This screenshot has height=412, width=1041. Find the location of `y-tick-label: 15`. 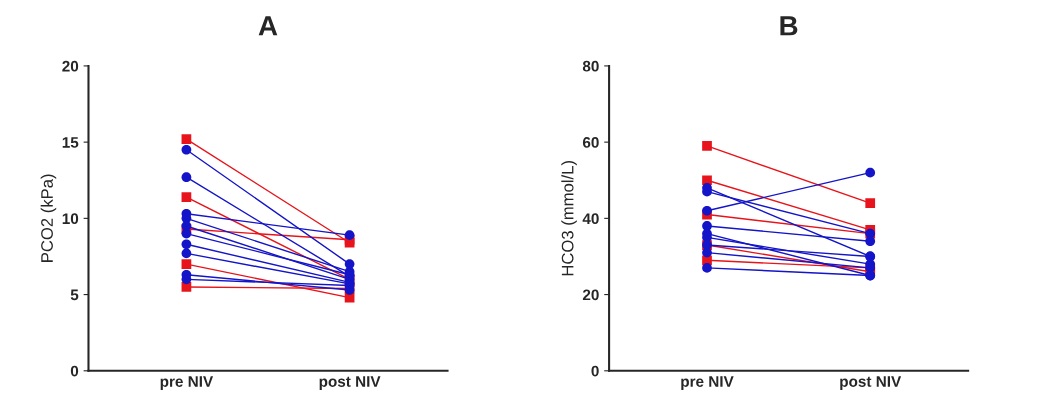

y-tick-label: 15 is located at coordinates (70, 142).